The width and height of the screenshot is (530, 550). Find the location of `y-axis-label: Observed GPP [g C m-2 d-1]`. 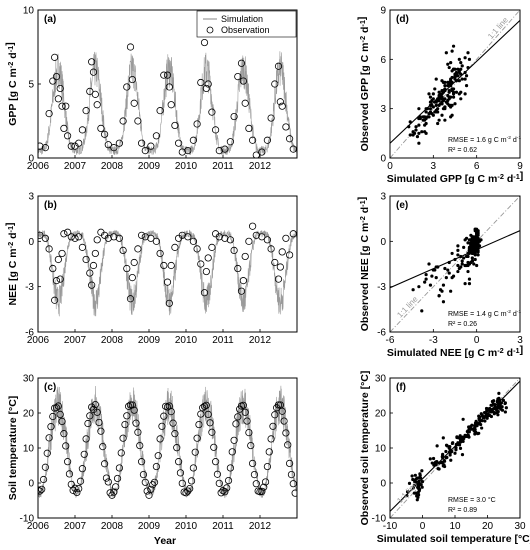

y-axis-label: Observed GPP [g C m-2 d-1] is located at coordinates (363, 84).